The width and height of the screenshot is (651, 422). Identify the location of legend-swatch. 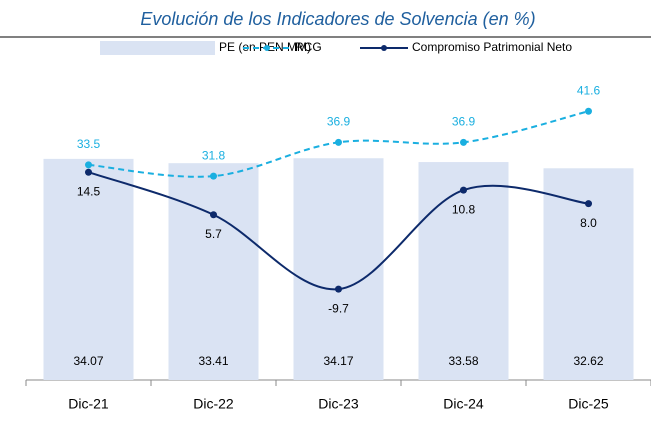
(157, 48).